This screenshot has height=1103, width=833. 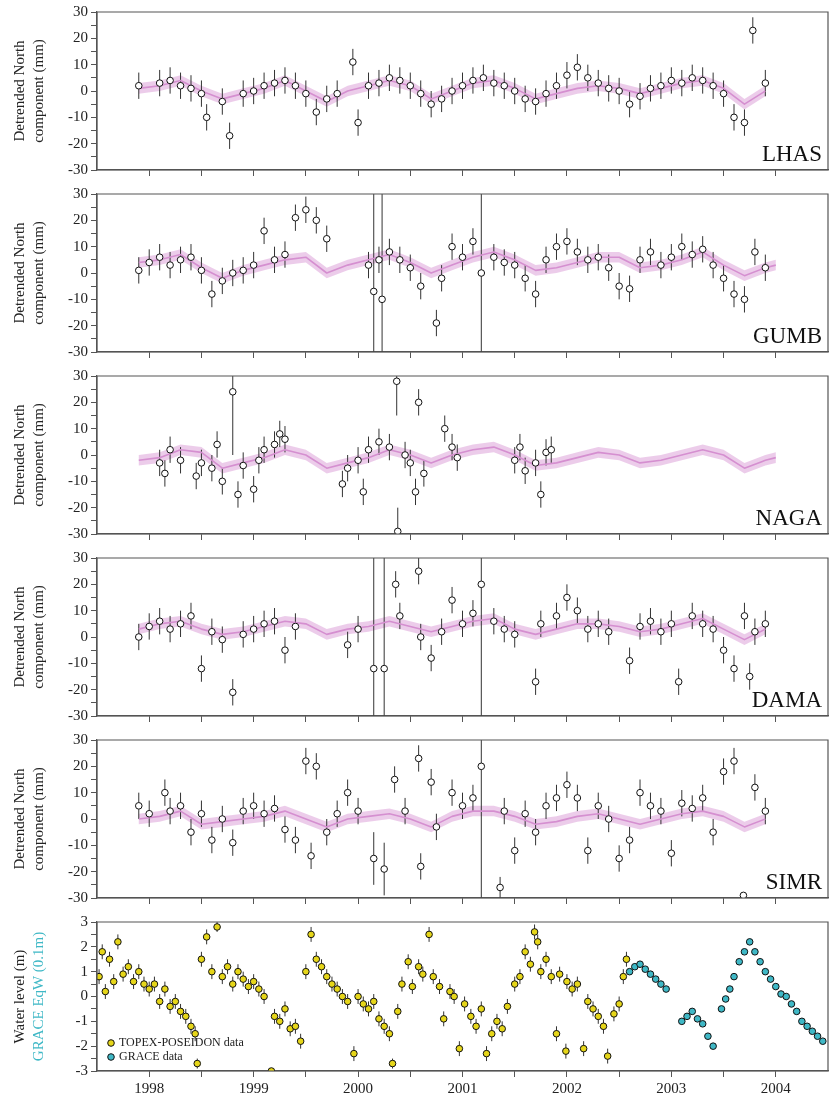 I want to click on x-tick-label: 1999, so click(x=253, y=1087).